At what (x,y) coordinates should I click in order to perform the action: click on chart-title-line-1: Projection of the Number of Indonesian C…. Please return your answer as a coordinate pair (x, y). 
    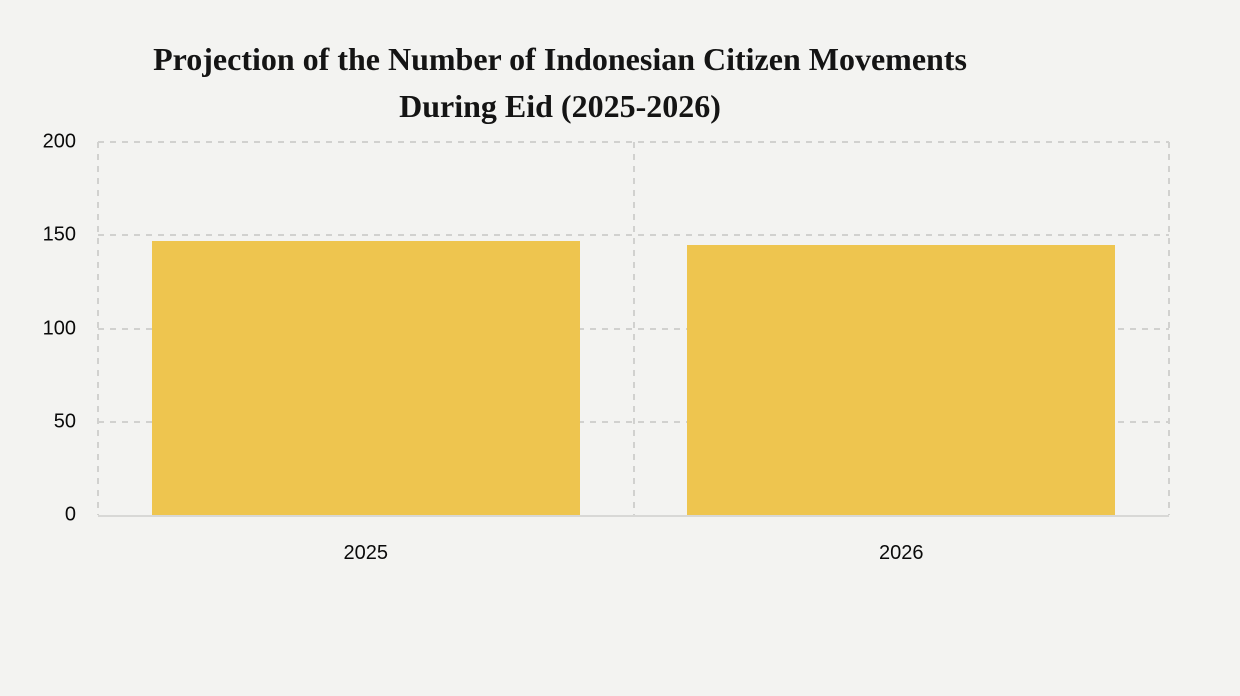
    Looking at the image, I should click on (560, 59).